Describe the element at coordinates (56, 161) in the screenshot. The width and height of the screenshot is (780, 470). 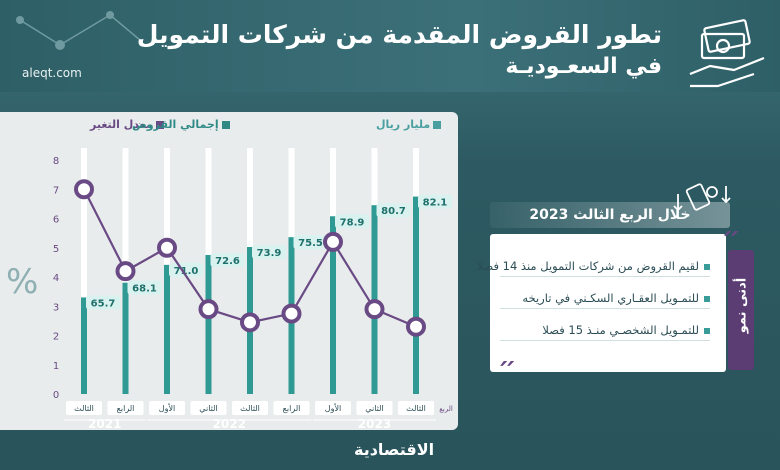
I see `y-tick-label: 8` at that location.